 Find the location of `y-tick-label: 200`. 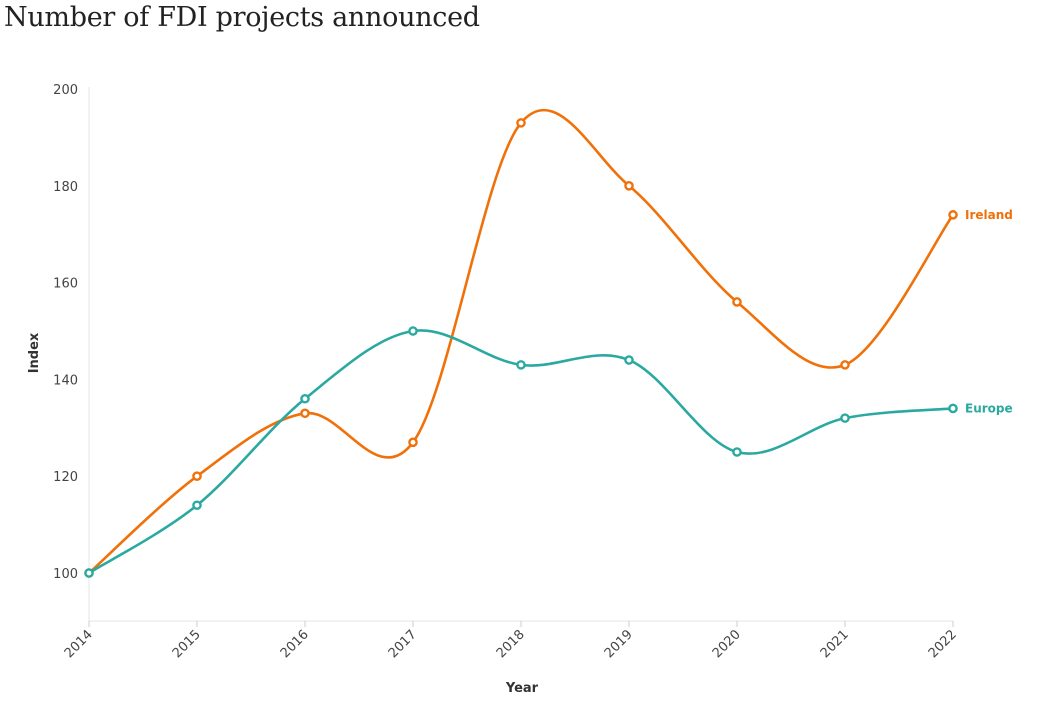

y-tick-label: 200 is located at coordinates (65, 90).